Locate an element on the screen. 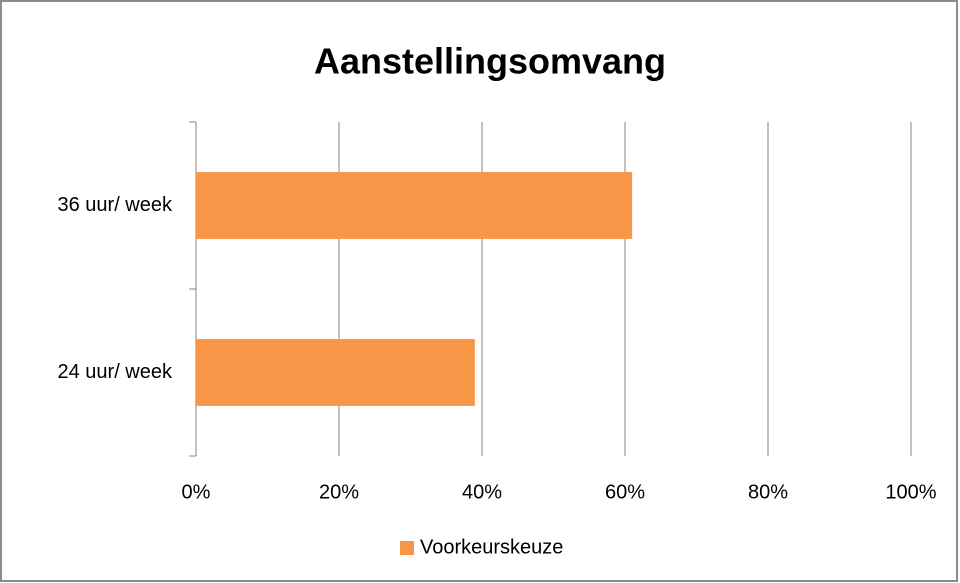 This screenshot has width=960, height=583. x-tick-label: 100% is located at coordinates (910, 492).